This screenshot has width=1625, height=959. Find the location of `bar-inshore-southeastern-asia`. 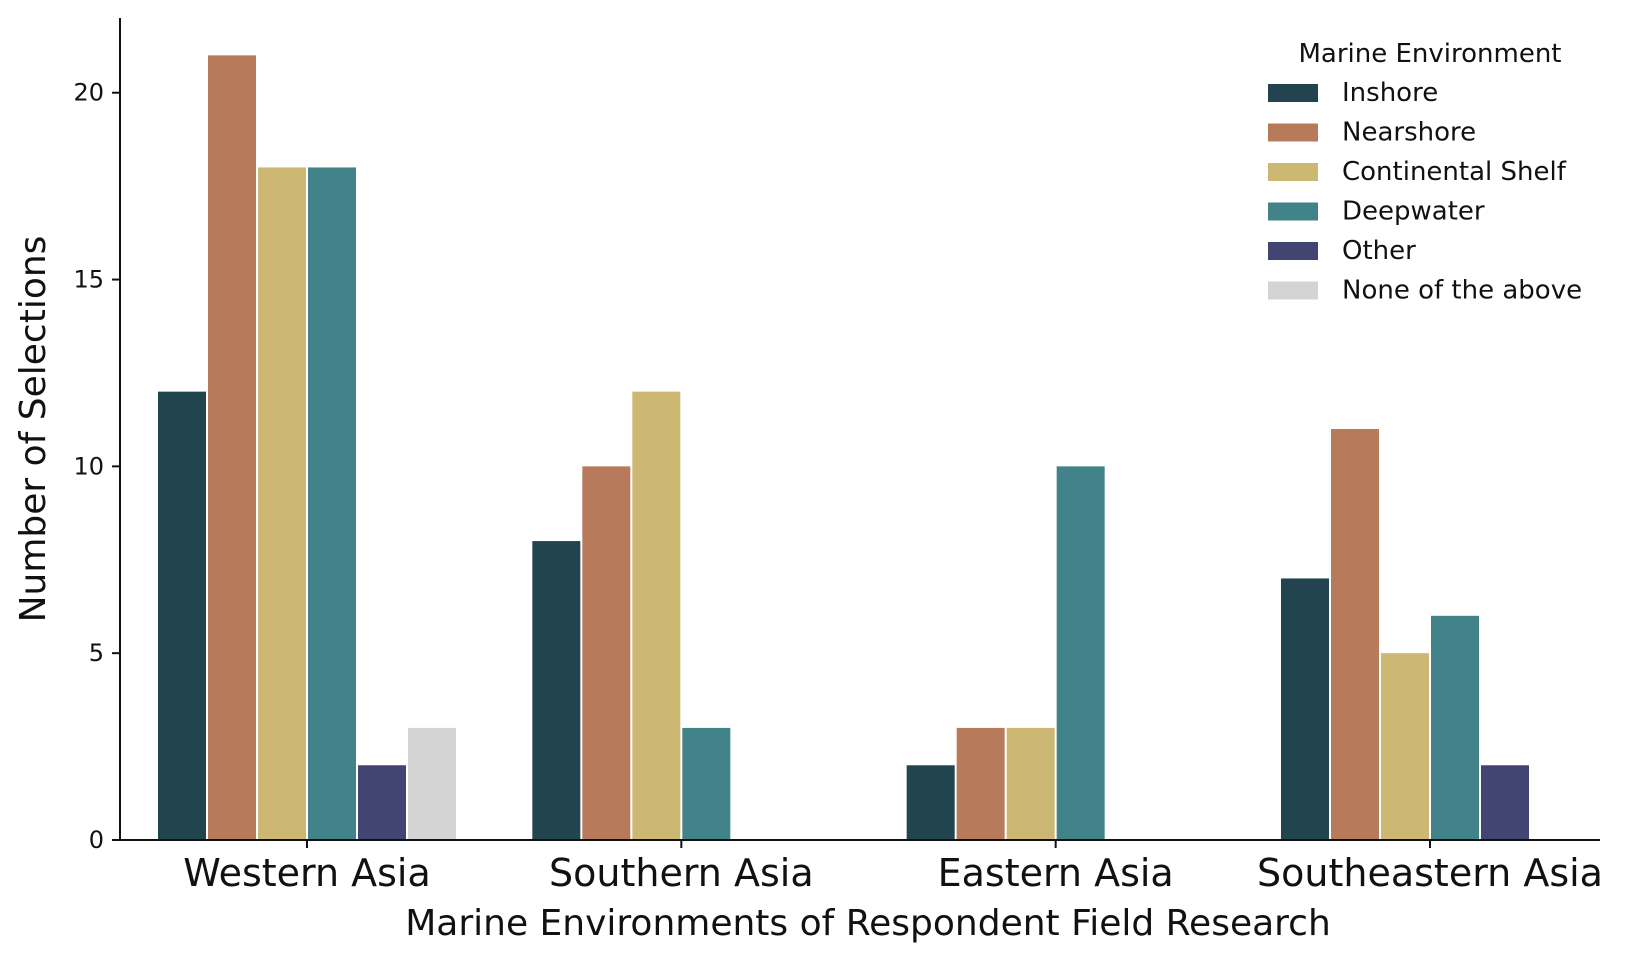

bar-inshore-southeastern-asia is located at coordinates (1305, 709).